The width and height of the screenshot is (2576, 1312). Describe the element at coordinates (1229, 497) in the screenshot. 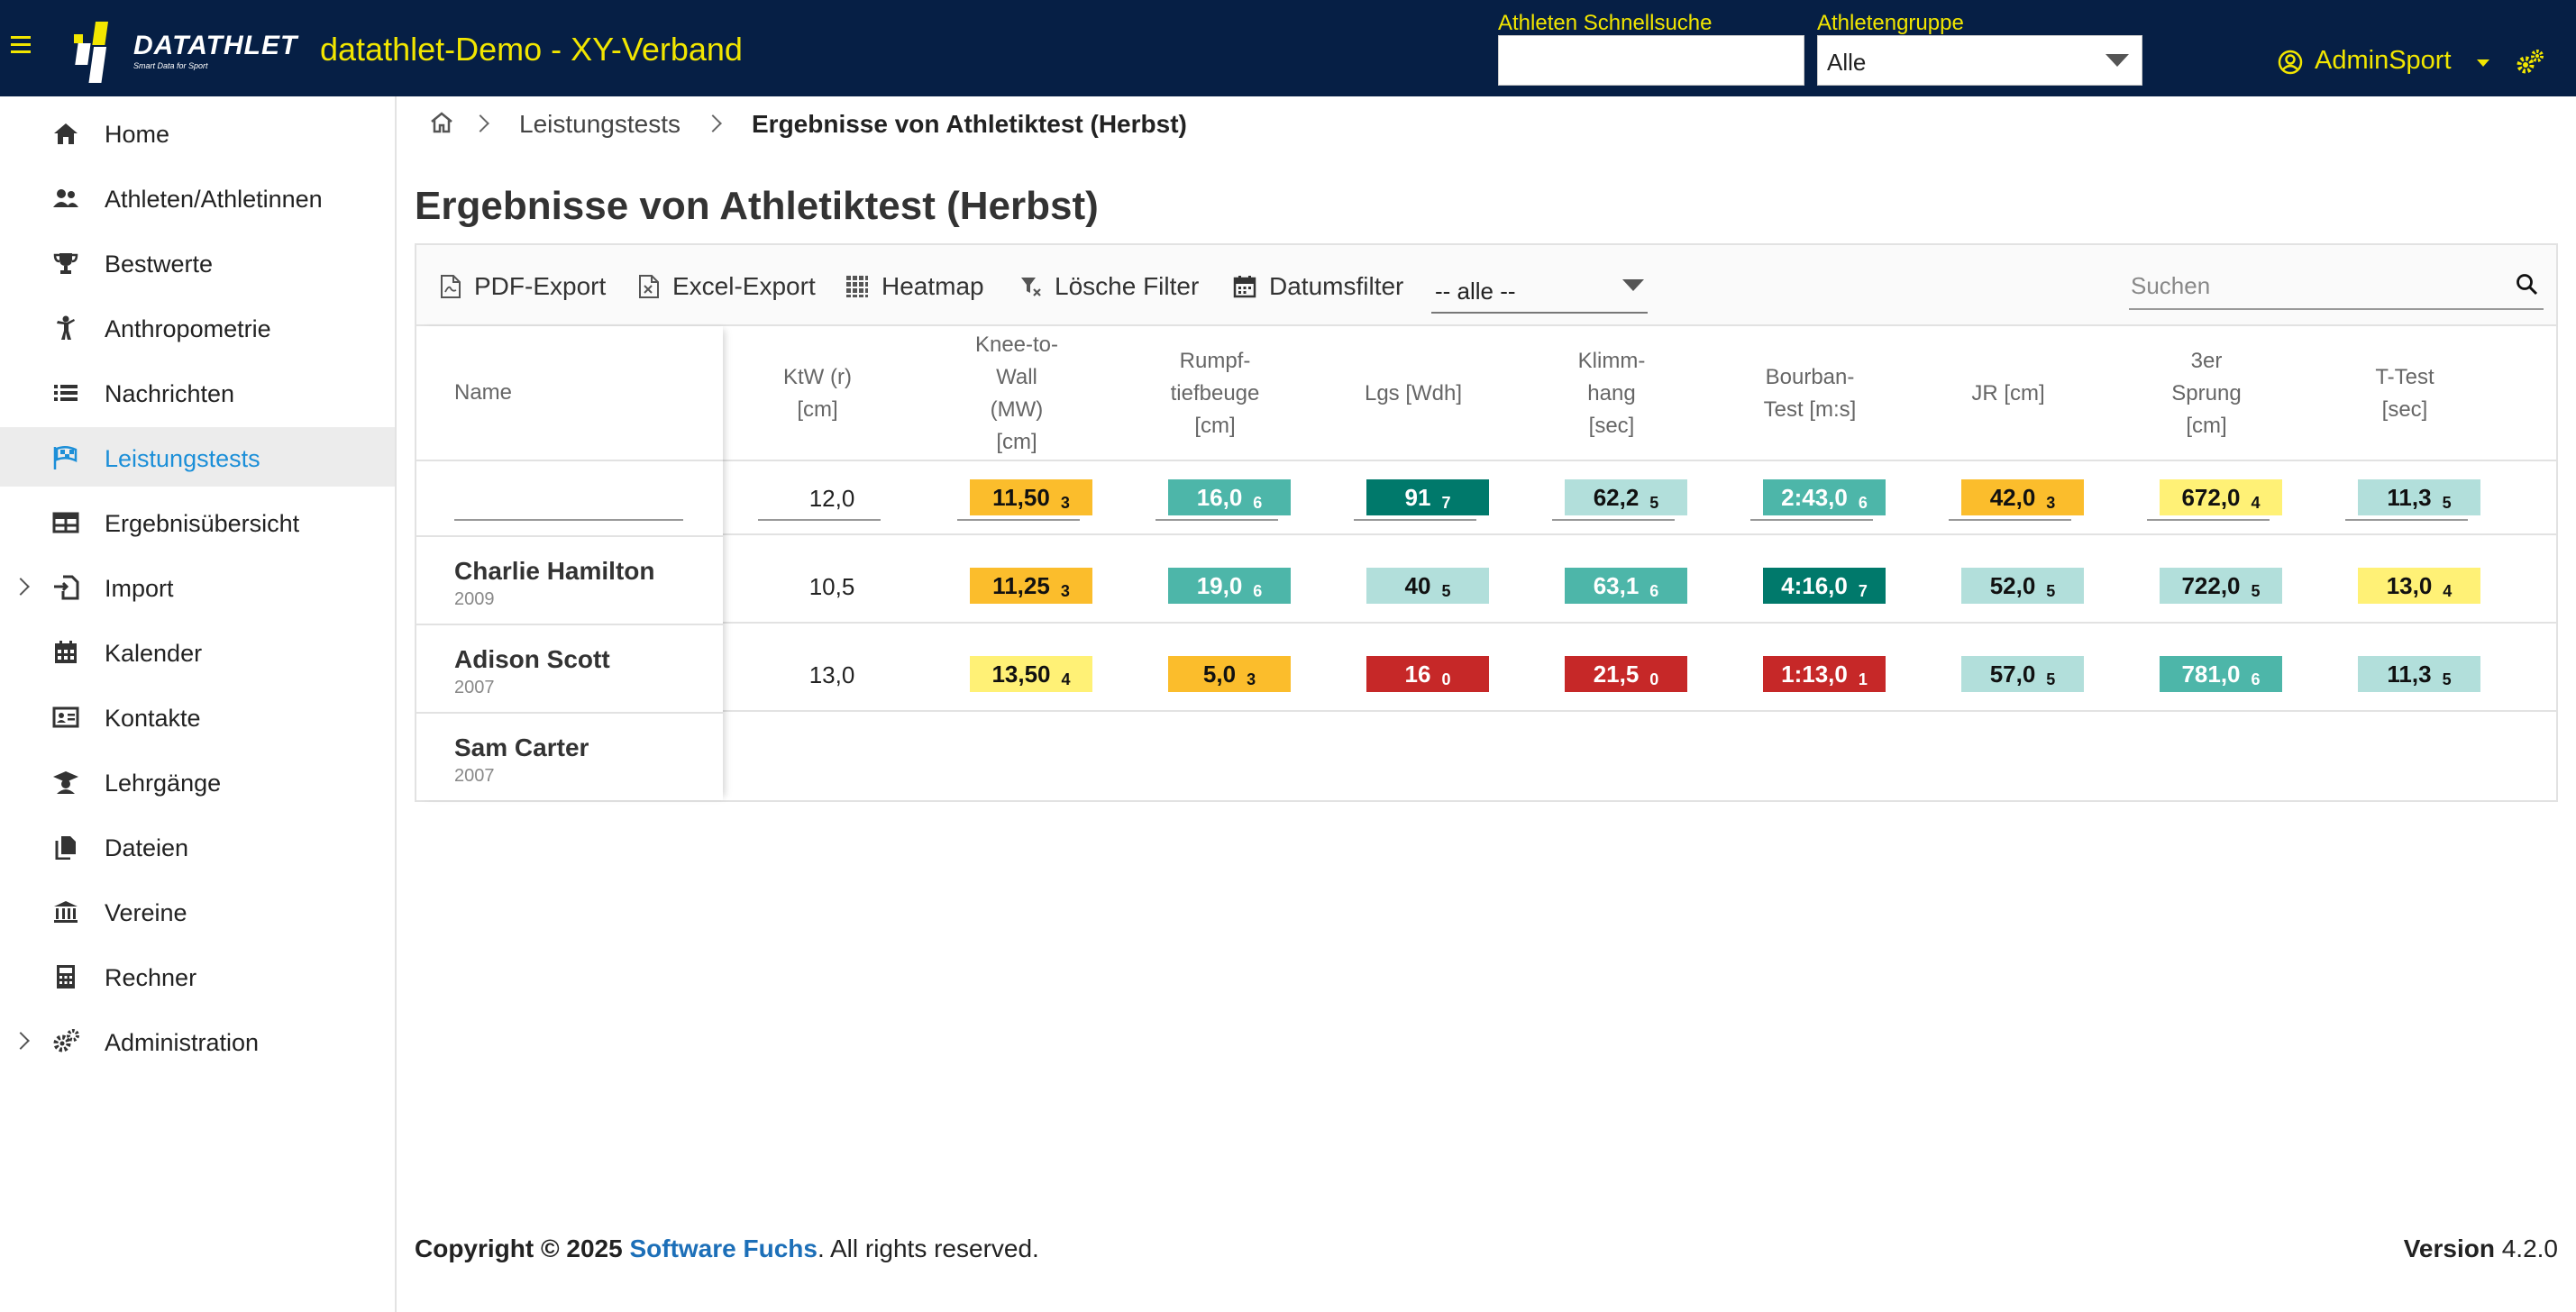

I see `score-cell: 16,0 6` at that location.